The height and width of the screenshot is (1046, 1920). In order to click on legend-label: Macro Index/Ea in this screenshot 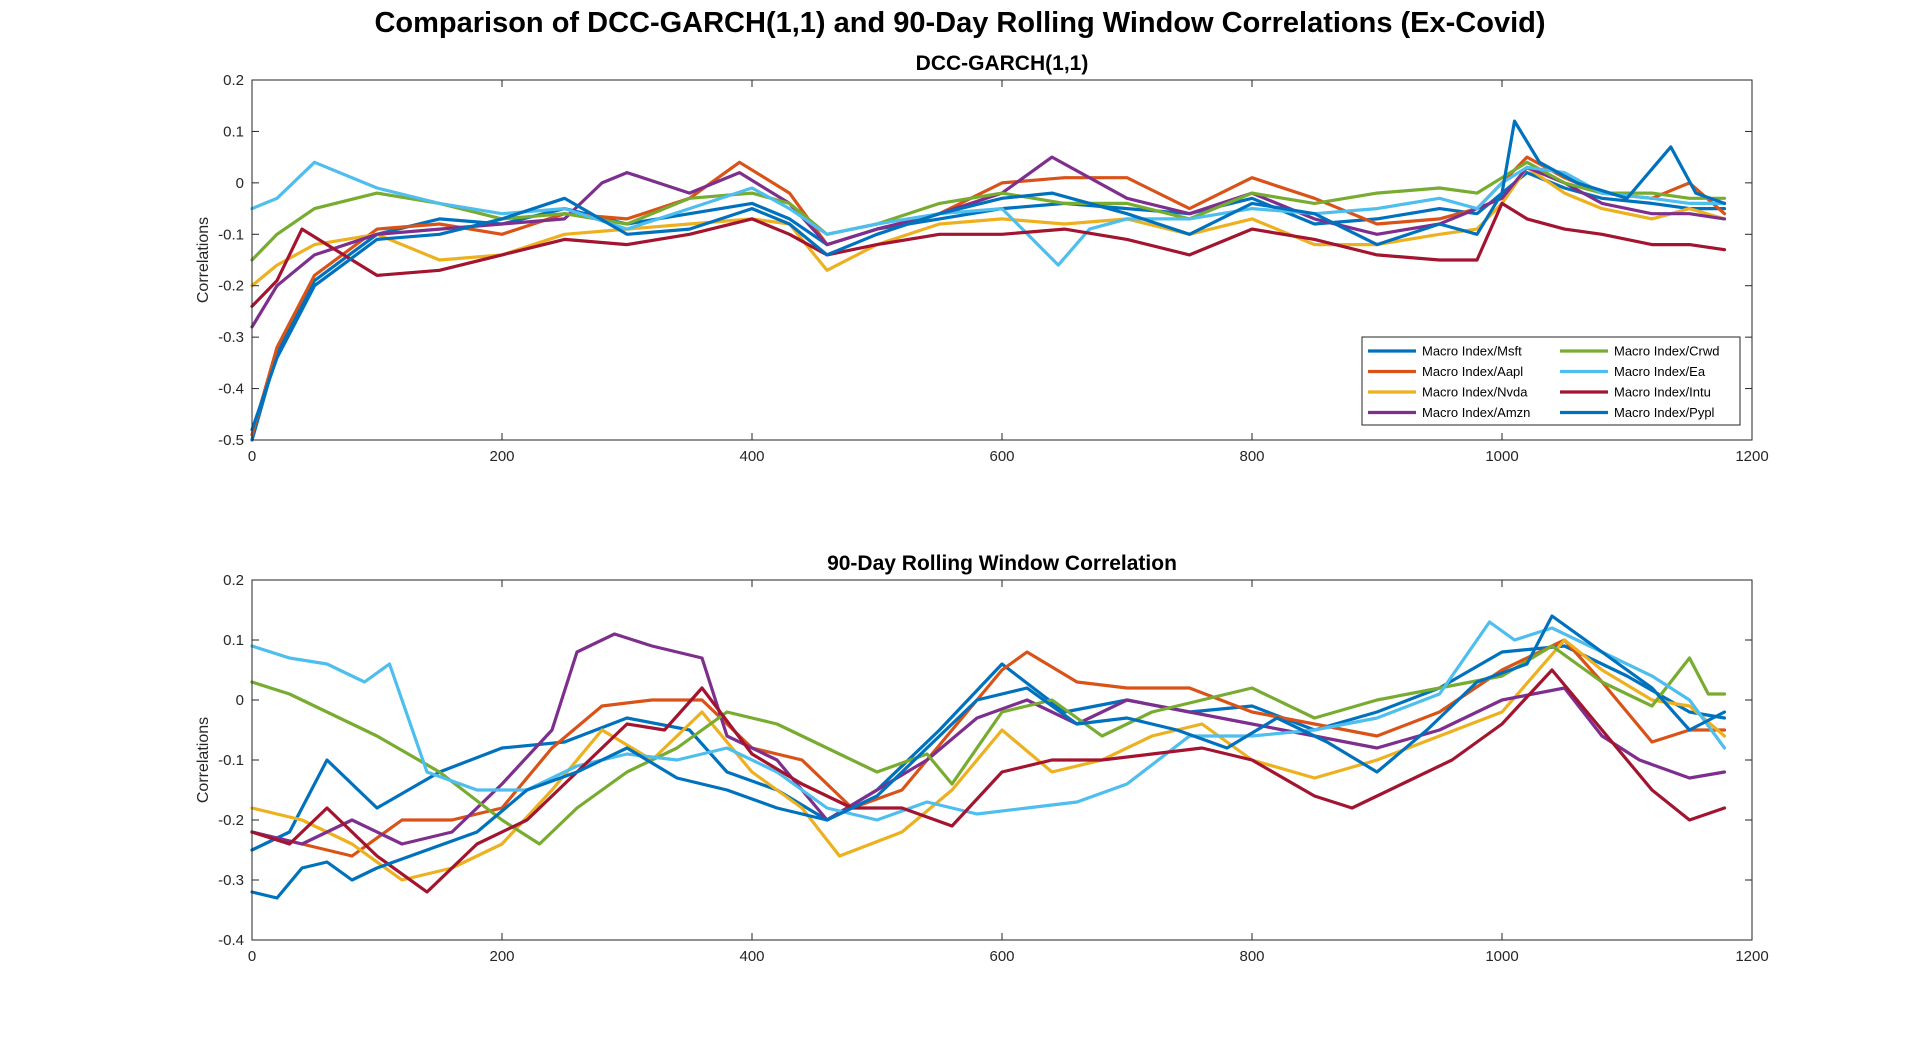, I will do `click(1660, 371)`.